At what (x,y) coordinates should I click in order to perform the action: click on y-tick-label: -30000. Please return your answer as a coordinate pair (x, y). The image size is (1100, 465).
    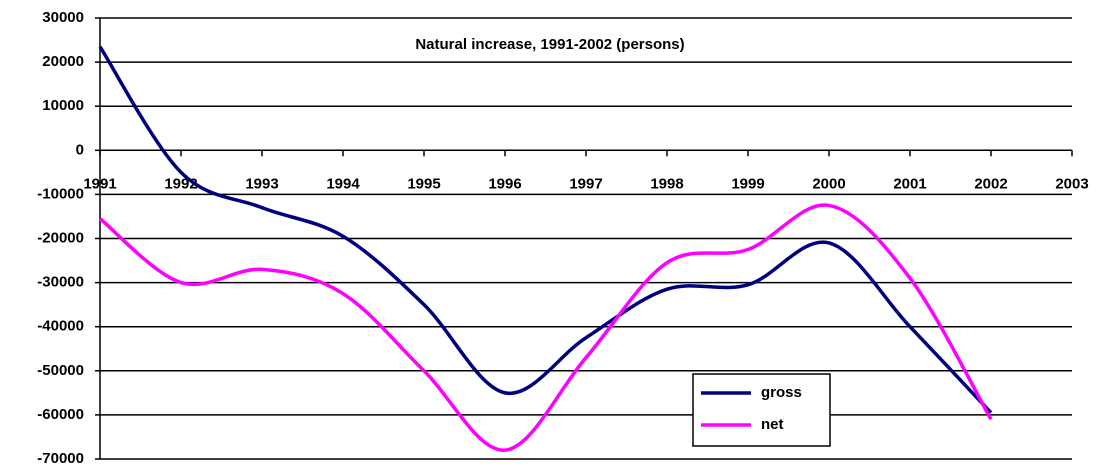
    Looking at the image, I should click on (60, 282).